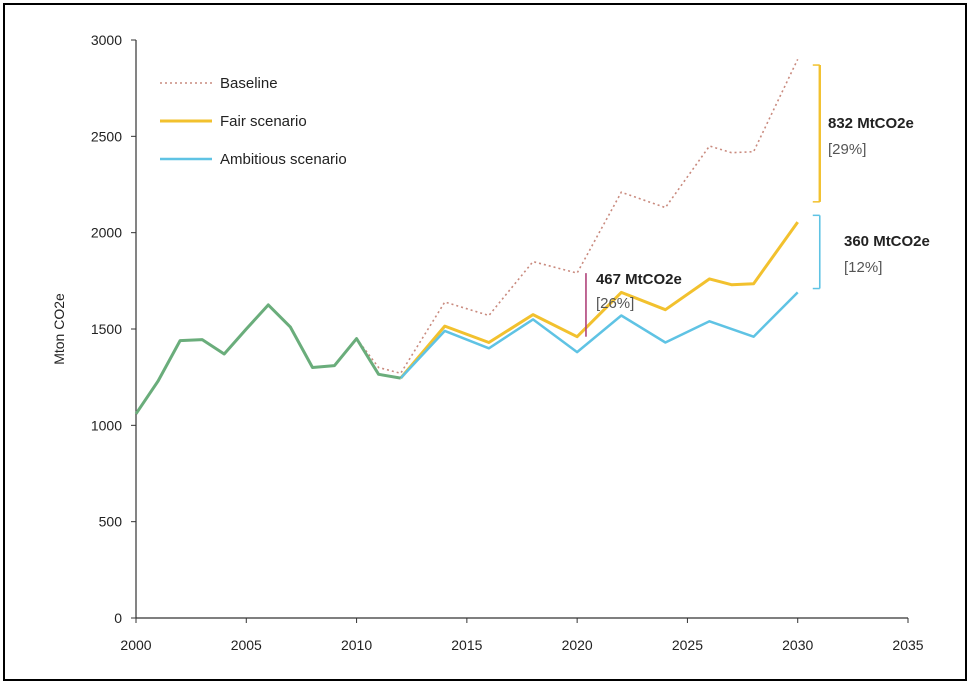  Describe the element at coordinates (106, 136) in the screenshot. I see `y-tick-label: 2500` at that location.